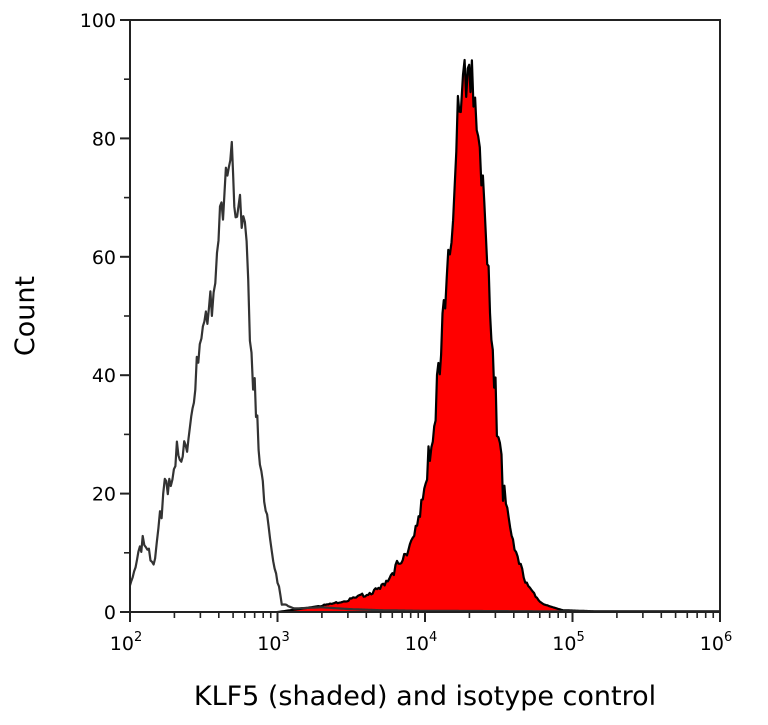 This screenshot has height=725, width=768. What do you see at coordinates (104, 258) in the screenshot?
I see `y-tick-label: 60` at bounding box center [104, 258].